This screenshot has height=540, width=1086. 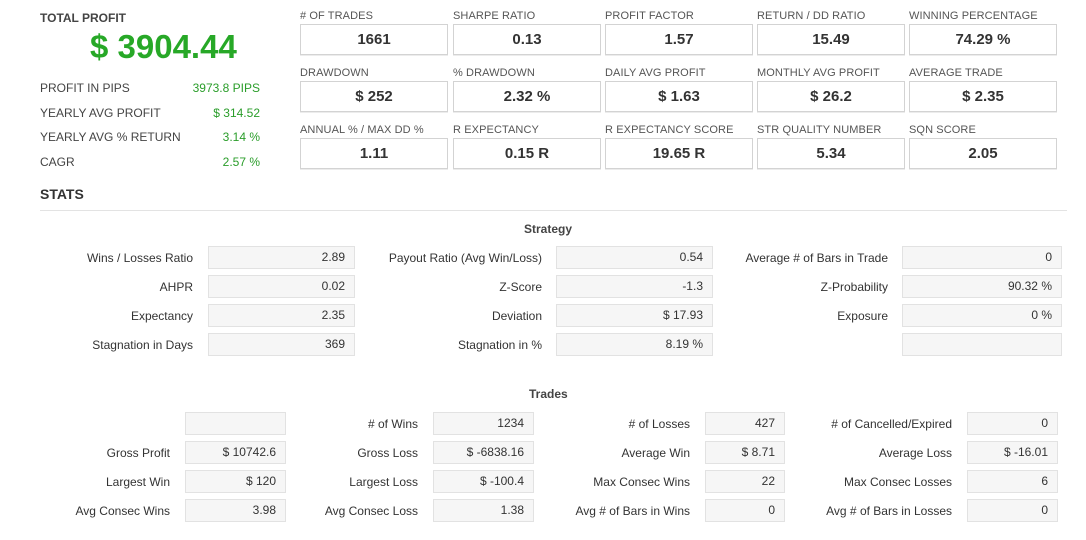 What do you see at coordinates (659, 424) in the screenshot?
I see `trades-label: # of Losses` at bounding box center [659, 424].